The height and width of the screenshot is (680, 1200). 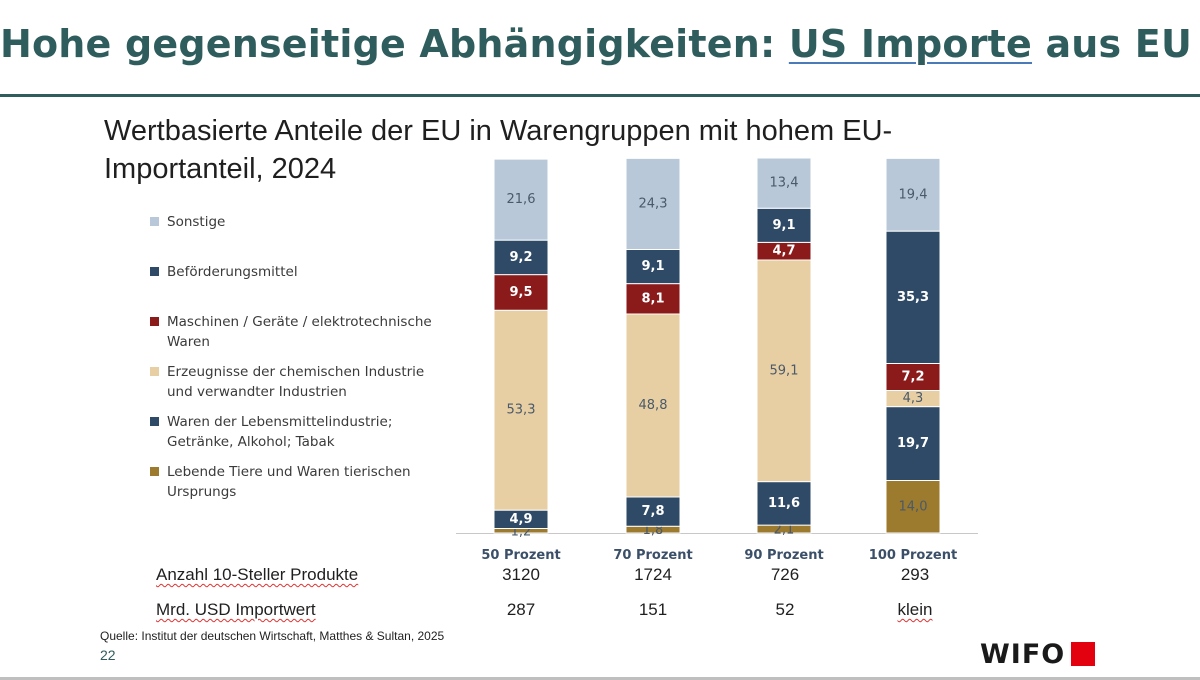 What do you see at coordinates (785, 609) in the screenshot?
I see `table-cell: 52` at bounding box center [785, 609].